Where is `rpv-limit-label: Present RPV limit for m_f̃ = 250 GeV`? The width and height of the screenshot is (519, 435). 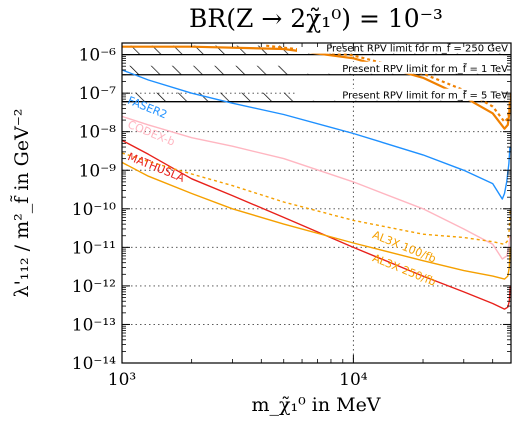 rpv-limit-label: Present RPV limit for m_f̃ = 250 GeV is located at coordinates (417, 48).